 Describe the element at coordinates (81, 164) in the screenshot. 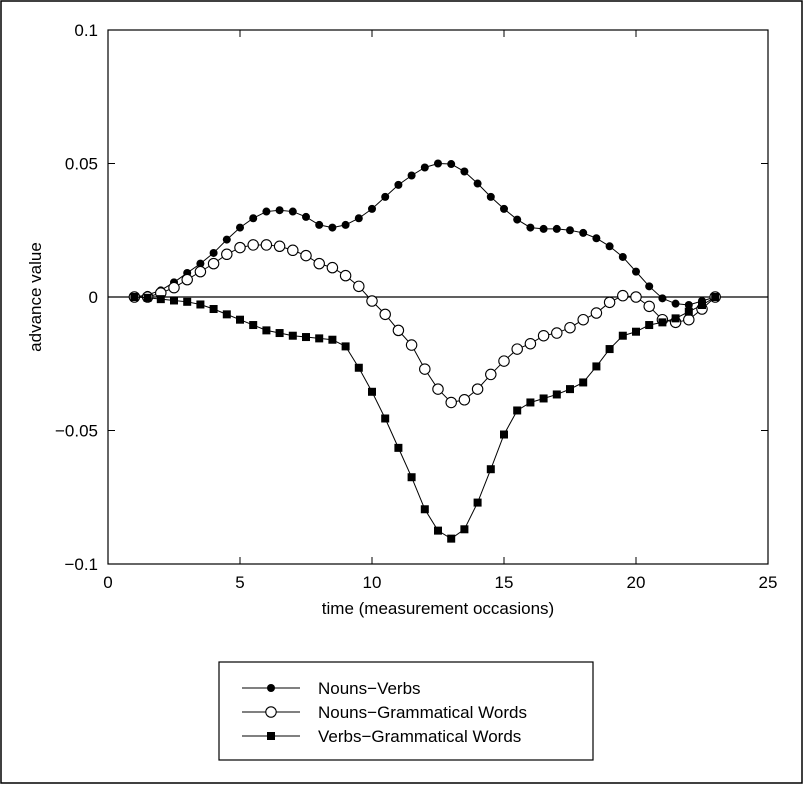

I see `y-tick-label: 0.05` at that location.